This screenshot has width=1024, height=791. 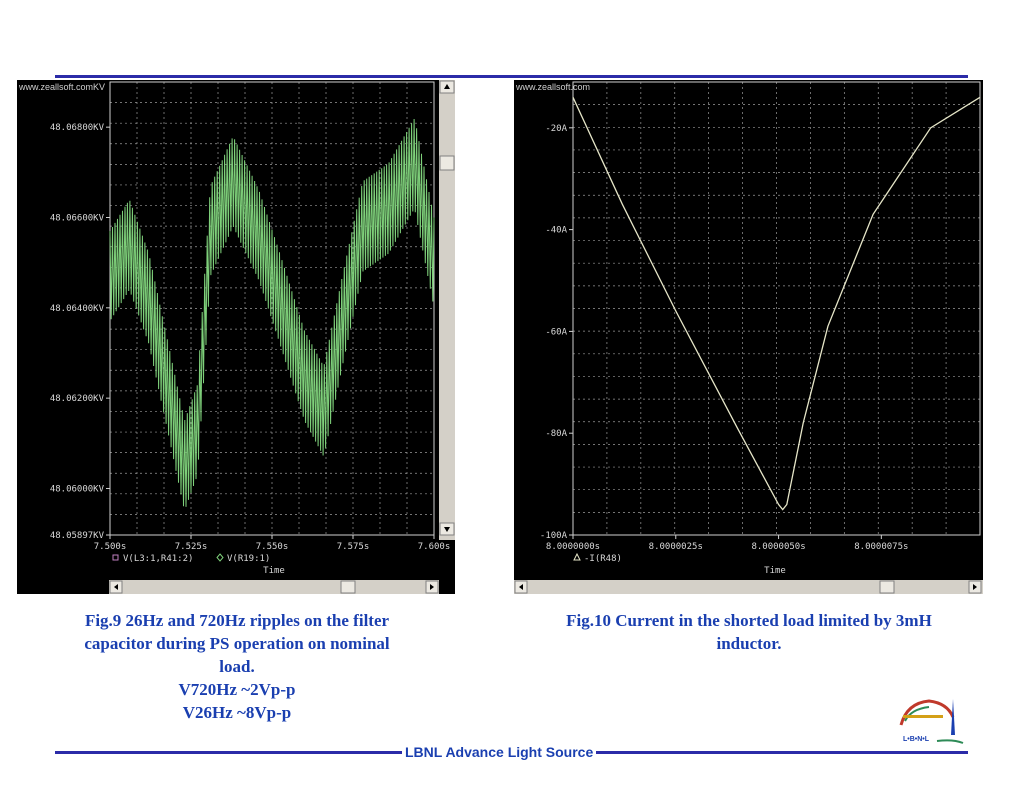 I want to click on lbnl-logo: L•B•N•L, so click(x=931, y=721).